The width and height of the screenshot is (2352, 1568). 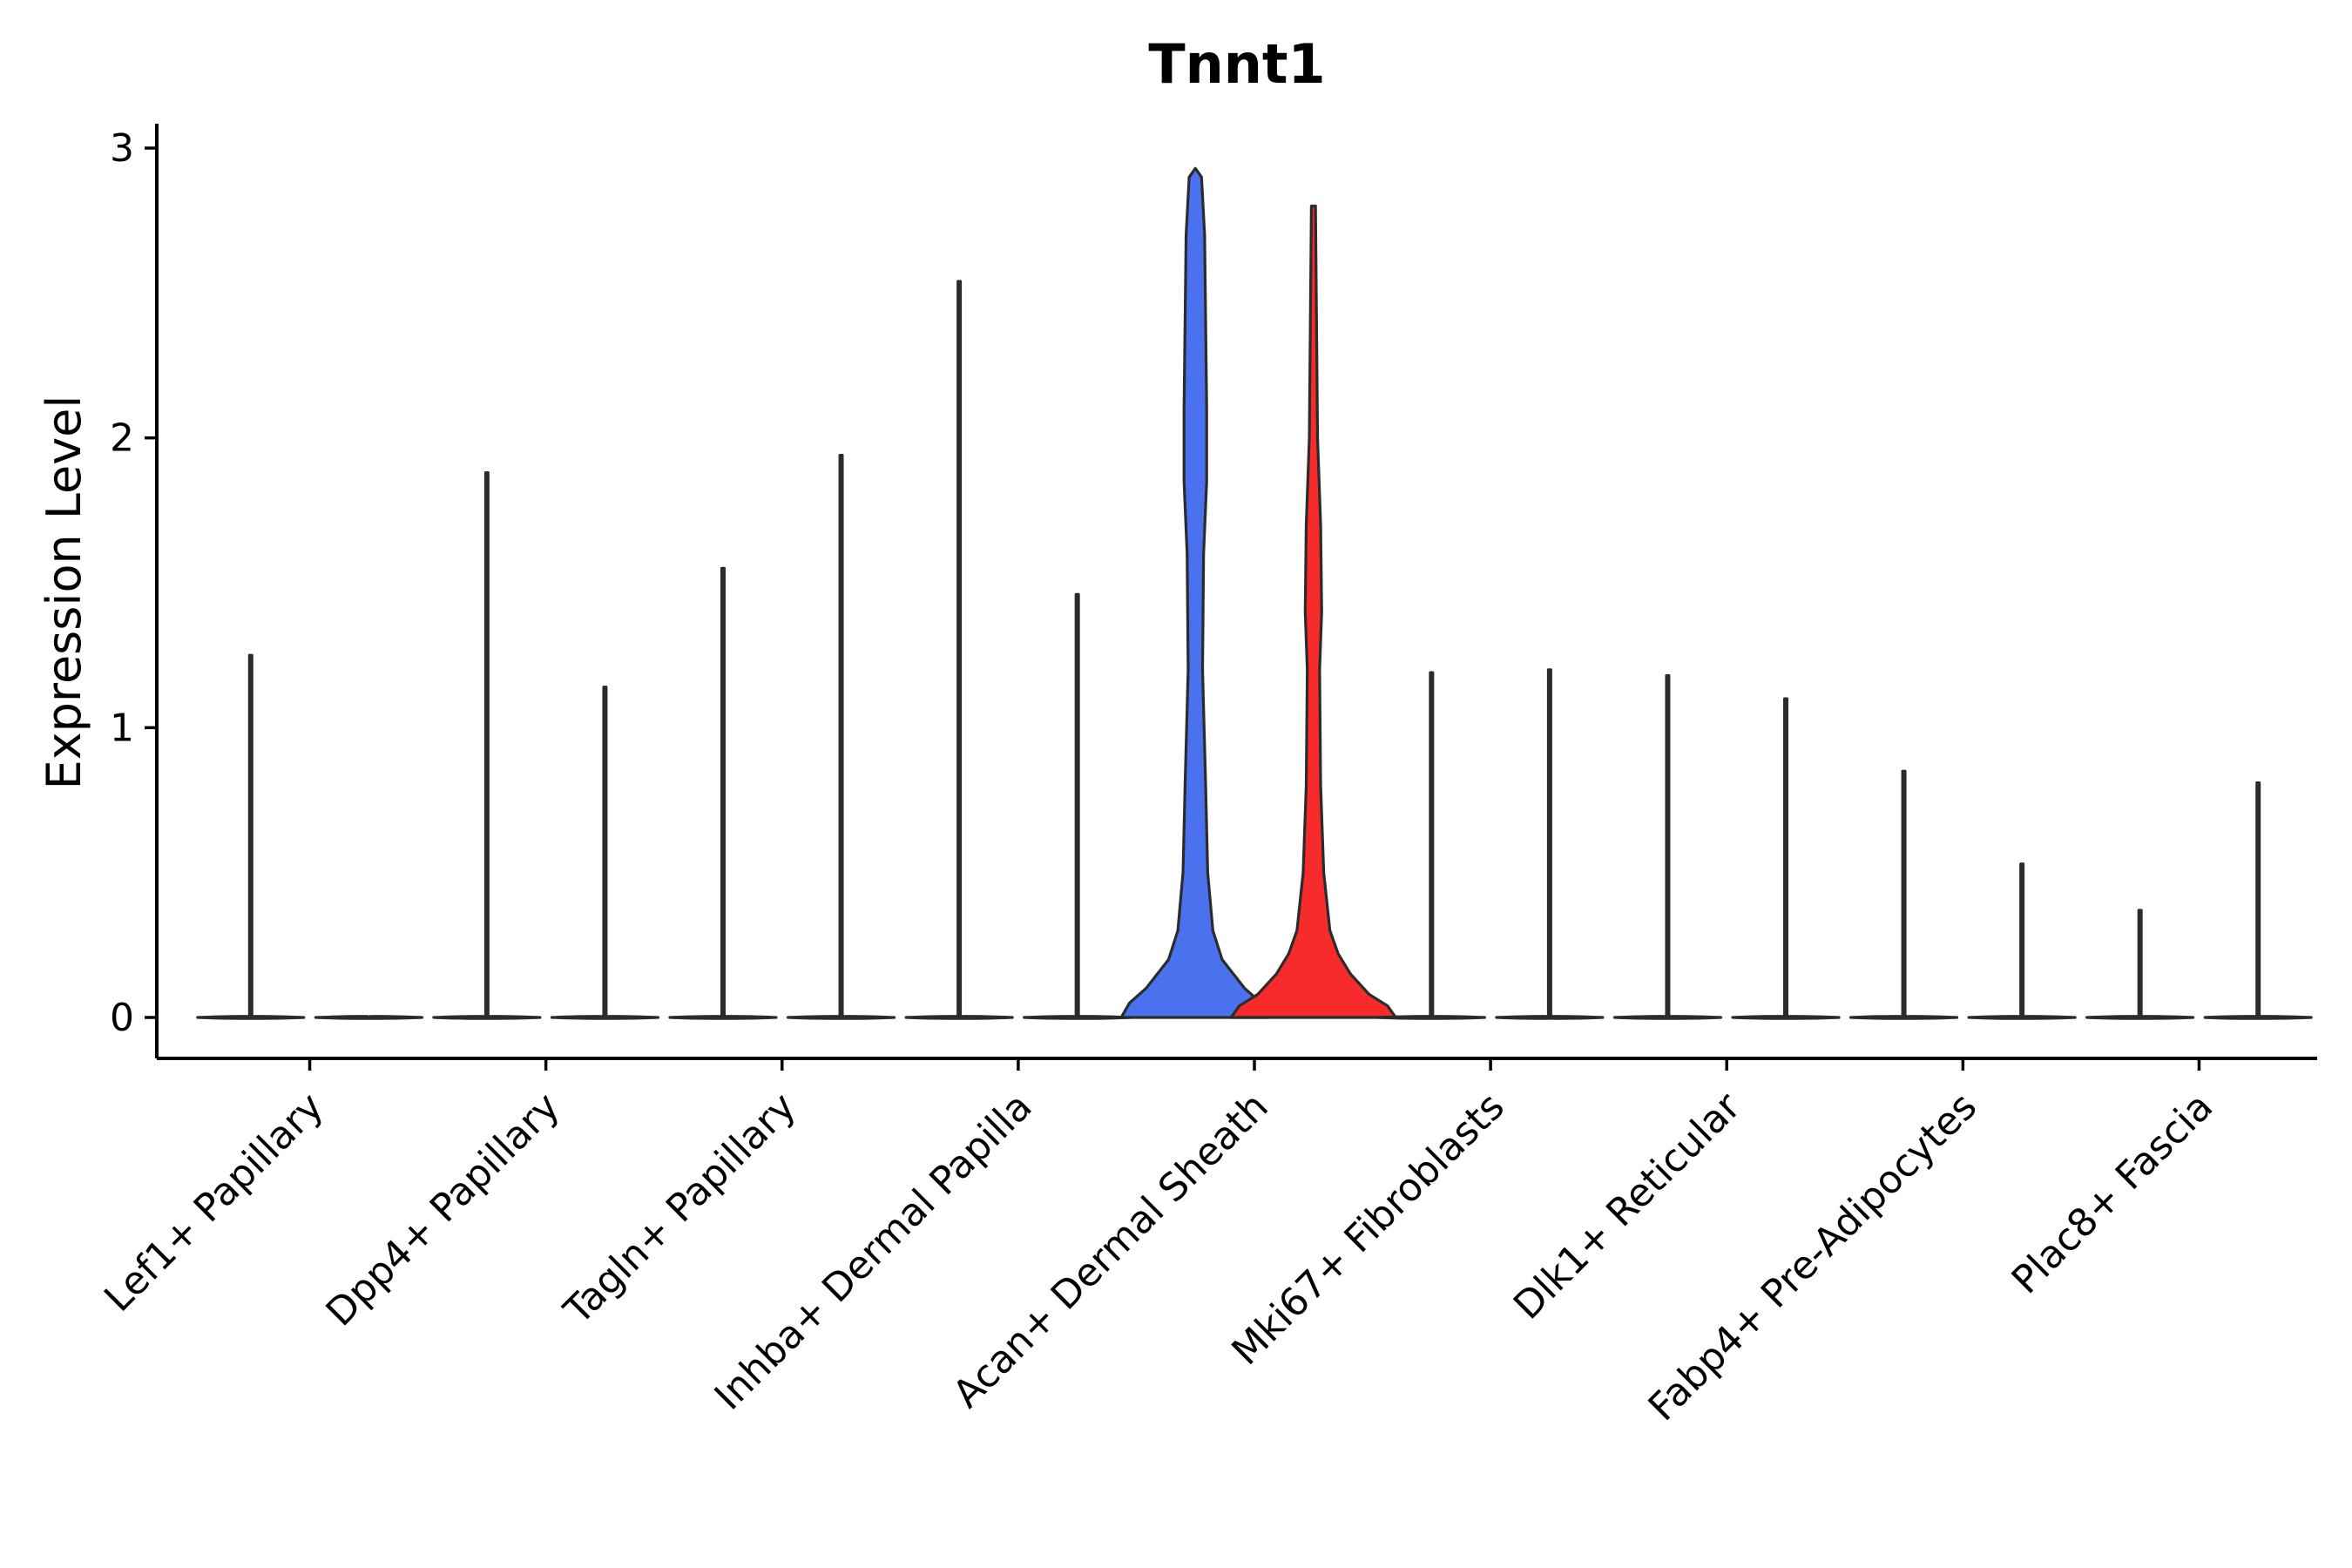 I want to click on x-tick-label: Tagln+ Papillary, so click(x=679, y=1209).